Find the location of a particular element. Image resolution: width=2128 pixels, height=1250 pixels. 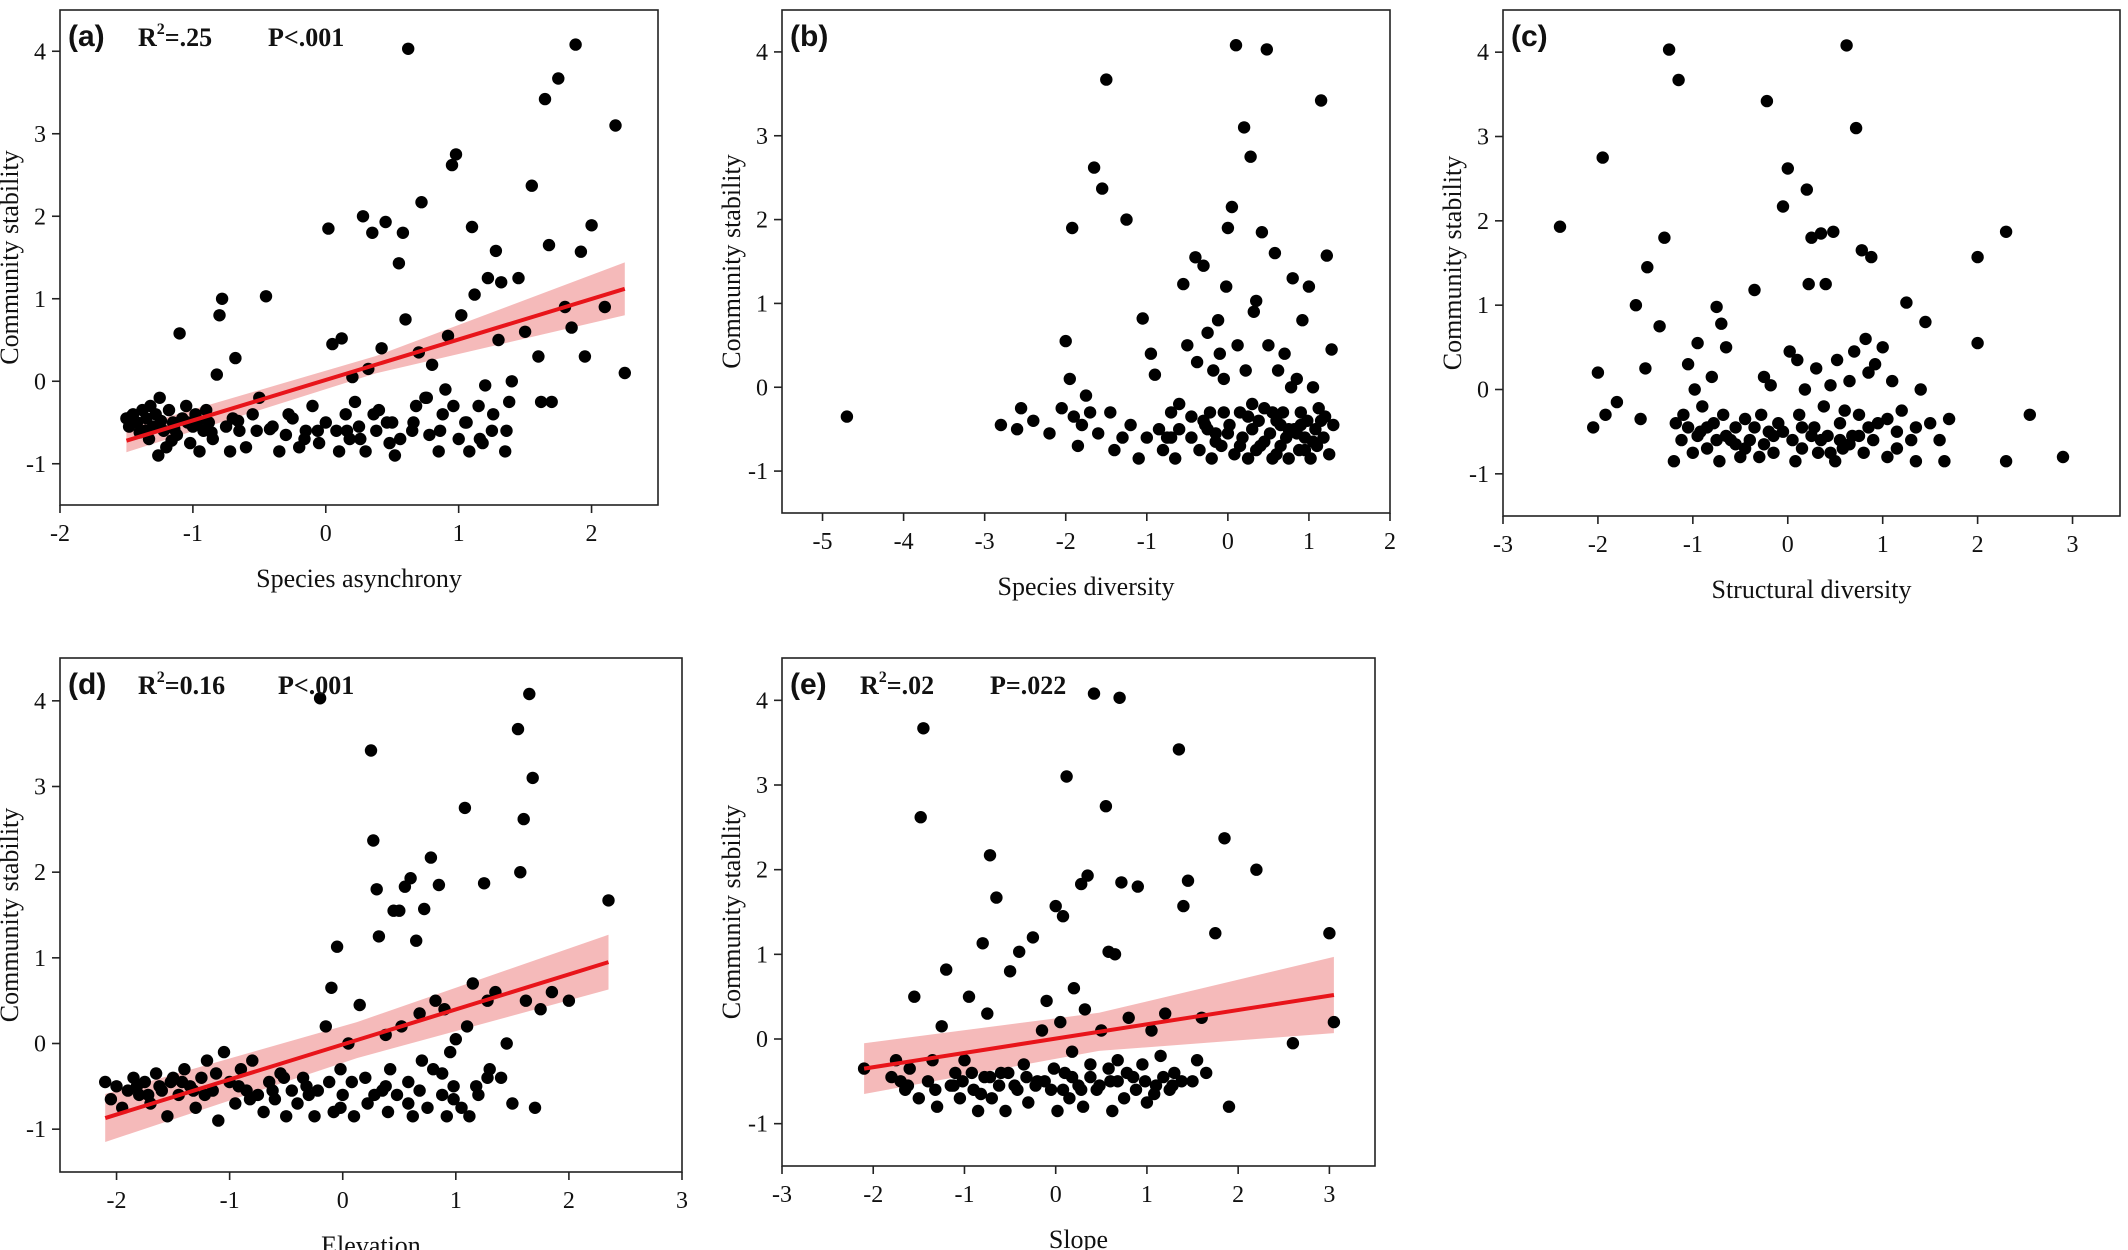

x-tick-label: -3 is located at coordinates (1503, 545).